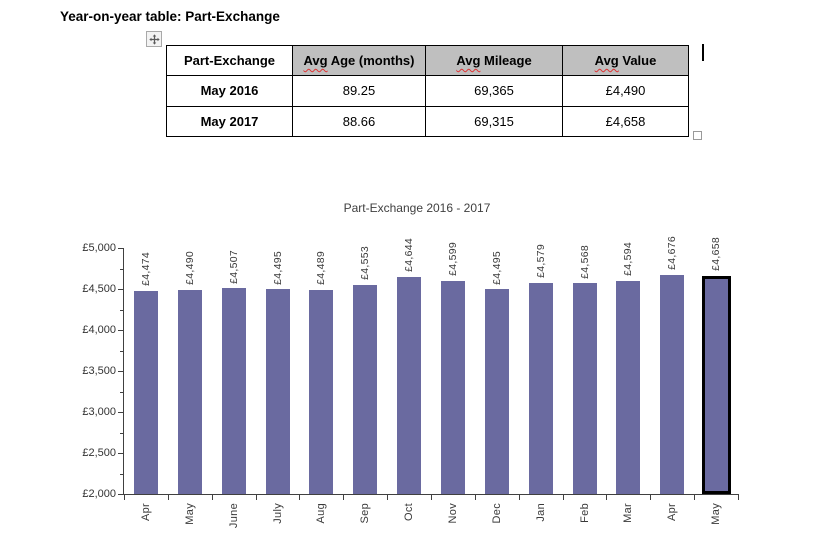 This screenshot has height=549, width=832. Describe the element at coordinates (494, 91) in the screenshot. I see `cell-avg-mileage: 69,365` at that location.